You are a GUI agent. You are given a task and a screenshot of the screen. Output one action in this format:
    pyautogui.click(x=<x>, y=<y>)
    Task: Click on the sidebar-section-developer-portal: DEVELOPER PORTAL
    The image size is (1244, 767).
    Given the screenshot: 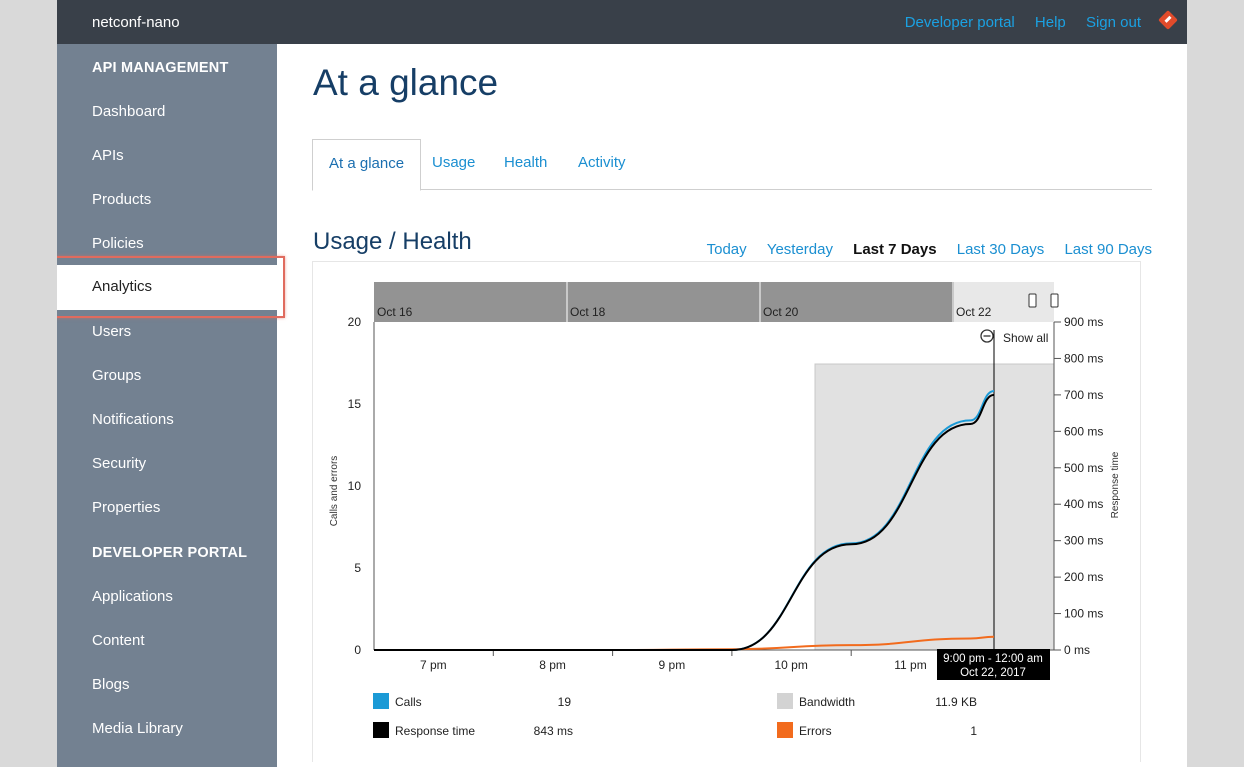 What is the action you would take?
    pyautogui.click(x=170, y=553)
    